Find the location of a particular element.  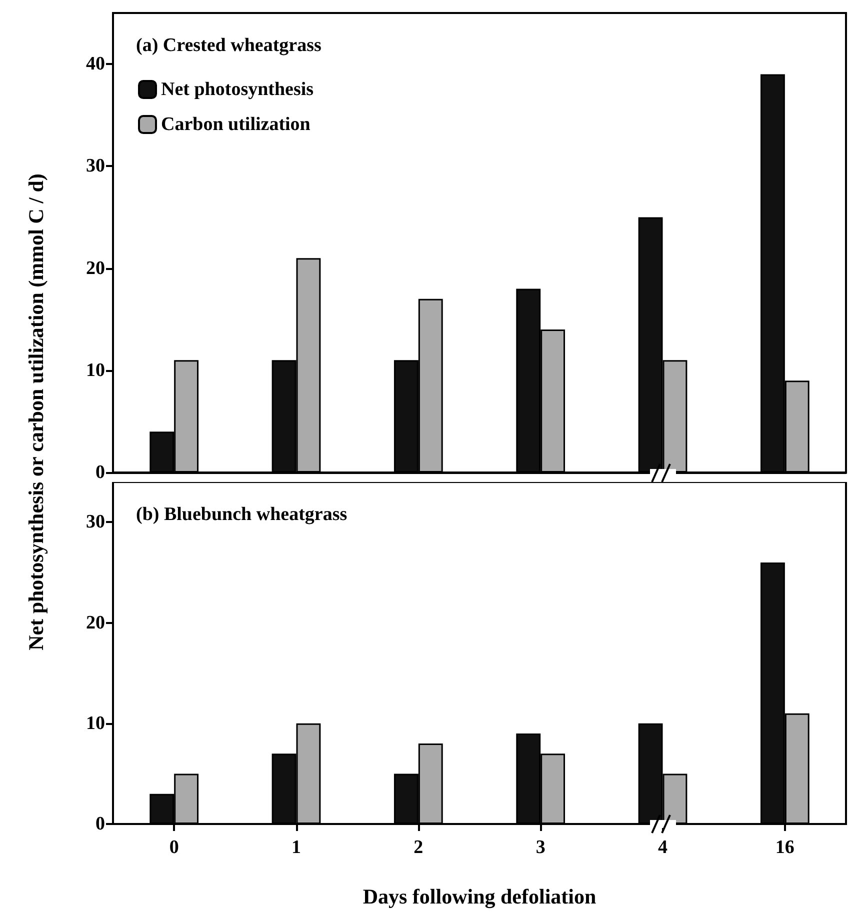

x-axis-title: Days following defoliation is located at coordinates (479, 896).